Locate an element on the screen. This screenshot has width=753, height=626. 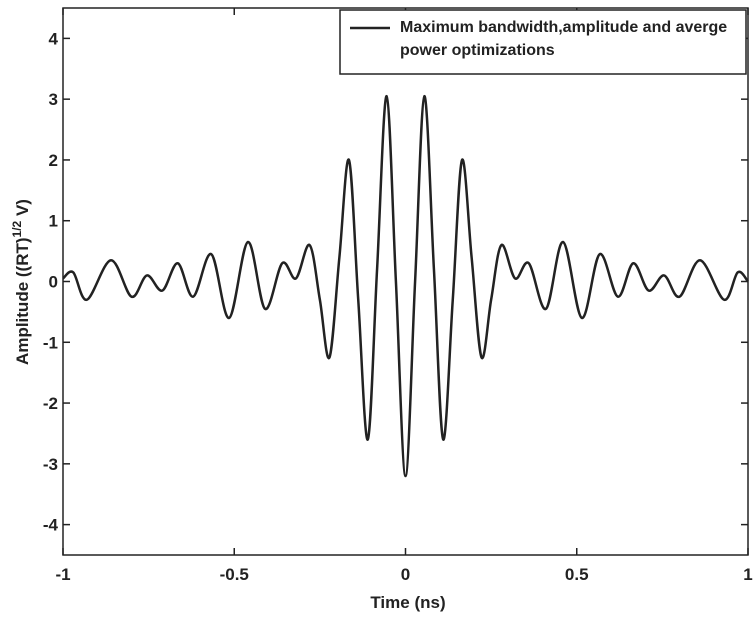
y-tick-label: -2 is located at coordinates (50, 403).